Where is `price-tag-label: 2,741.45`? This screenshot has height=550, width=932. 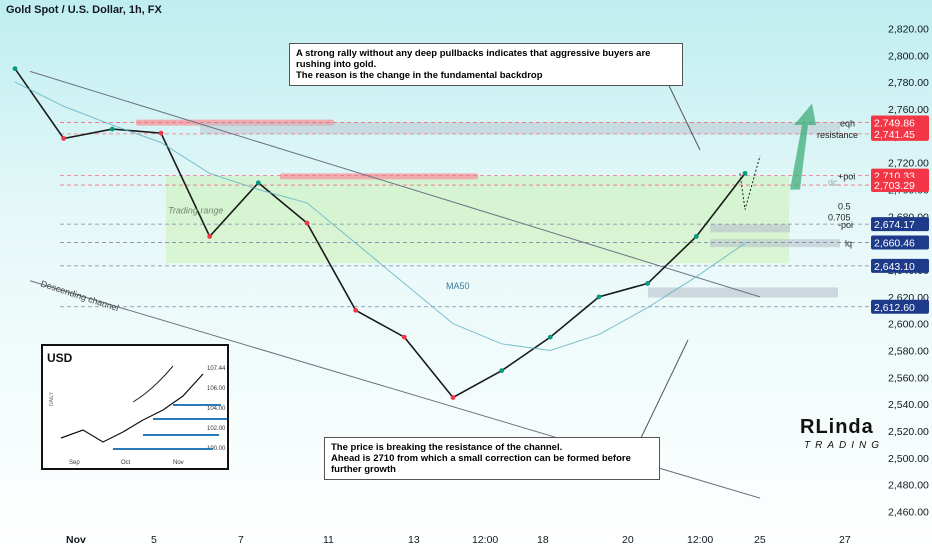
price-tag-label: 2,741.45 is located at coordinates (894, 135).